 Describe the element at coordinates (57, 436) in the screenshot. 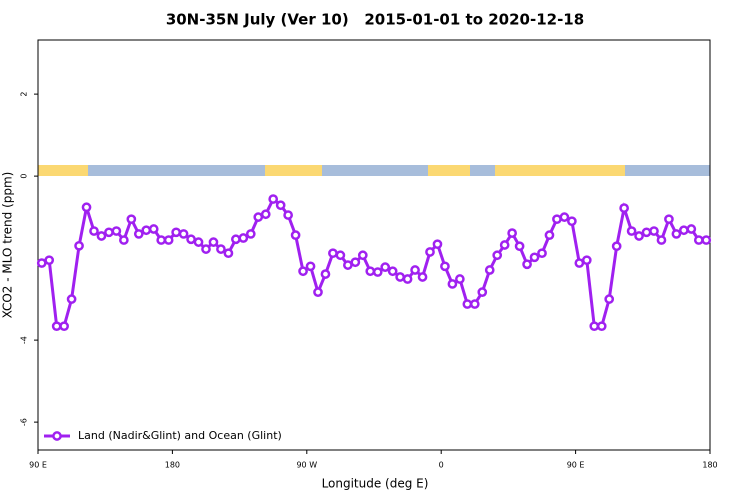

I see `legend-marker` at that location.